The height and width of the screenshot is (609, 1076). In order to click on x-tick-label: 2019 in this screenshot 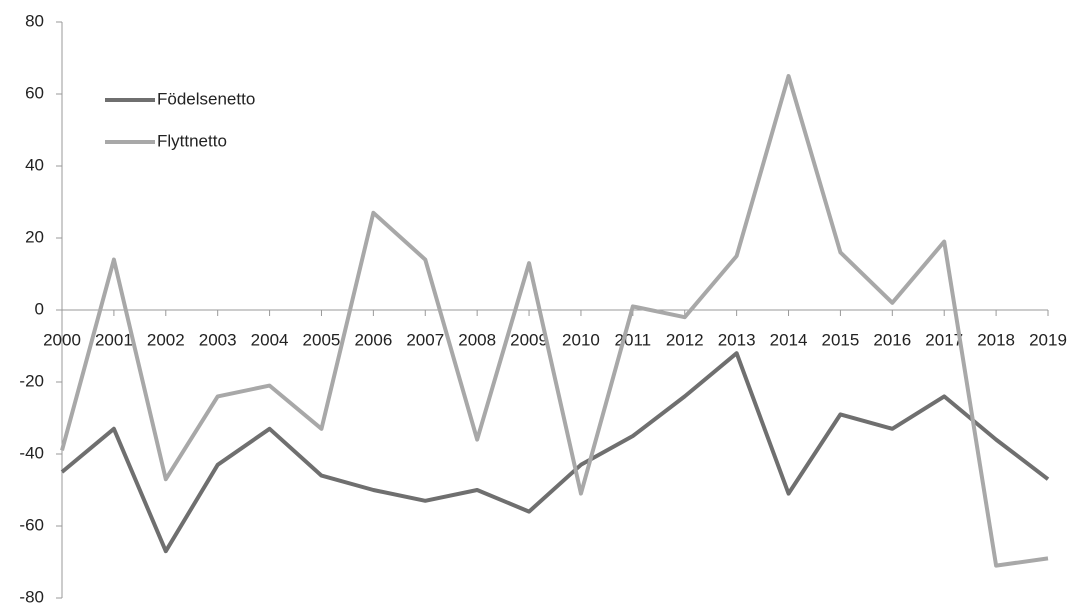, I will do `click(1048, 339)`.